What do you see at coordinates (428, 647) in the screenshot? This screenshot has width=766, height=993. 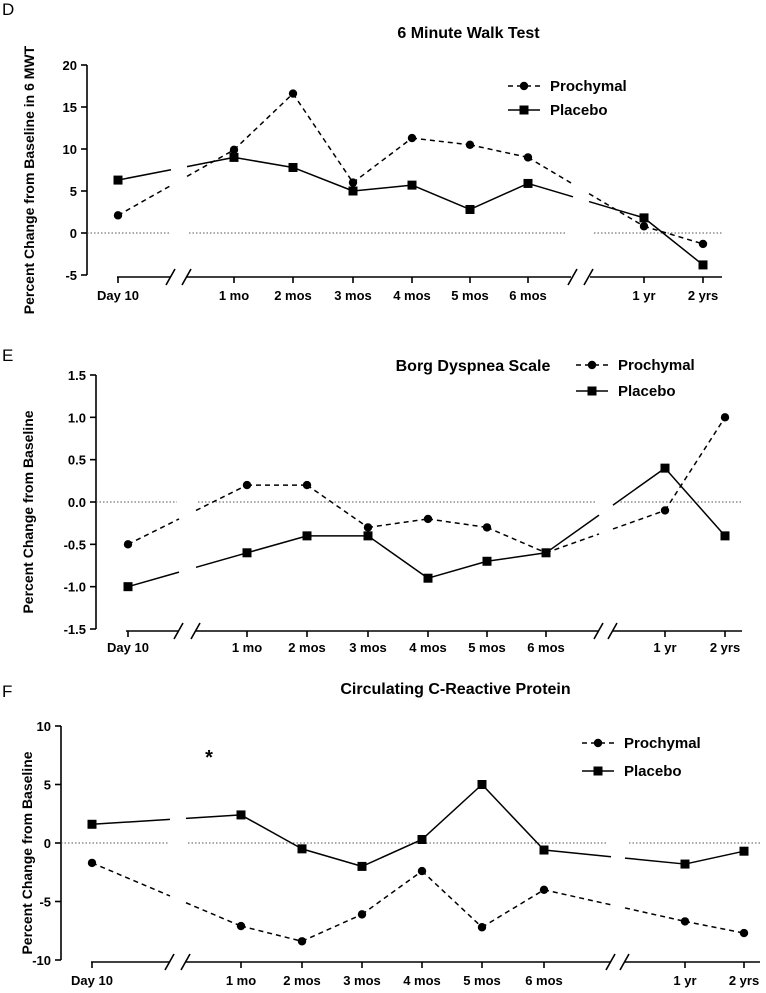 I see `x-tick-label: 4 mos` at bounding box center [428, 647].